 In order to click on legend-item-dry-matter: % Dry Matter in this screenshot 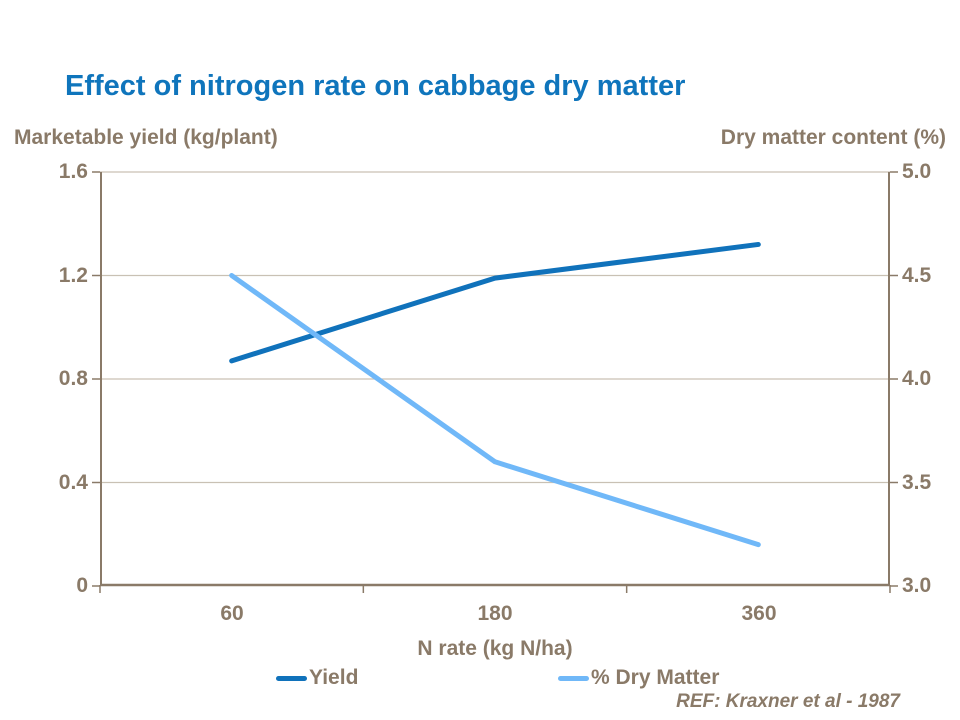, I will do `click(638, 678)`.